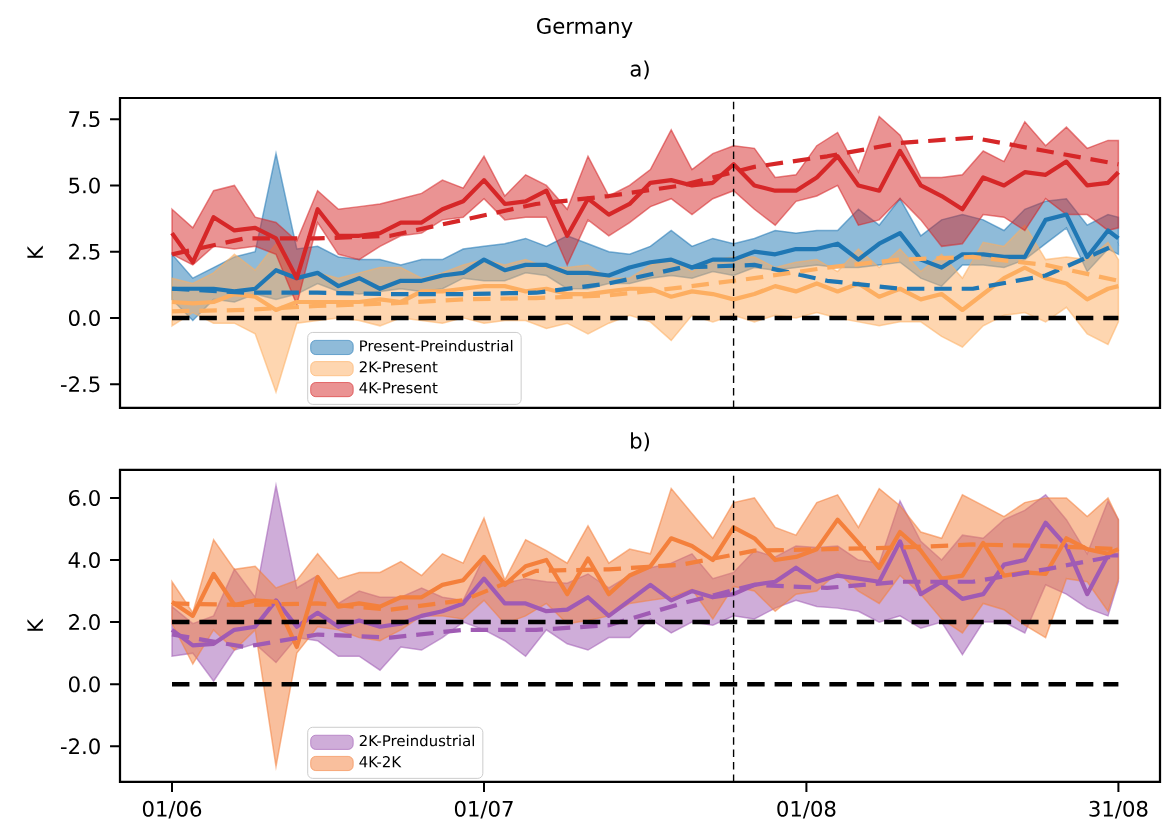  I want to click on chart-title: Germany, so click(585, 28).